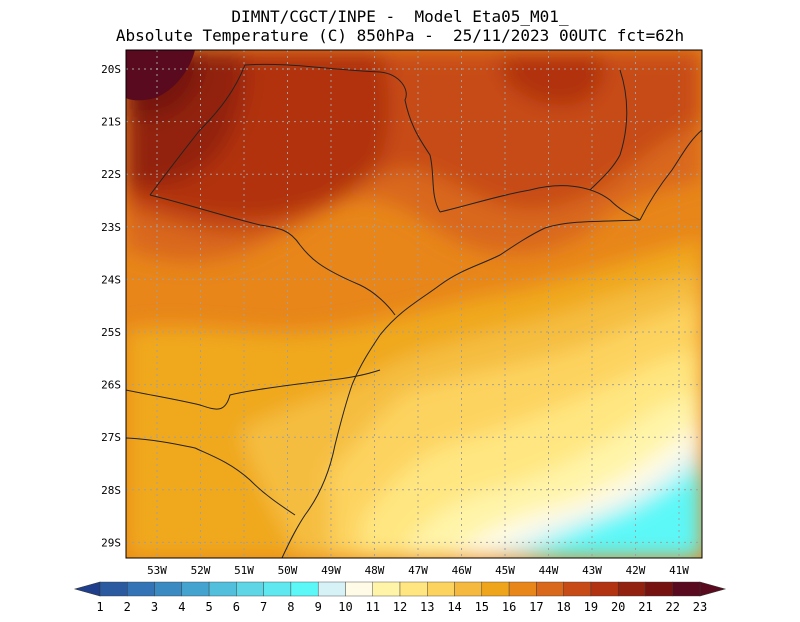 This screenshot has width=800, height=622. Describe the element at coordinates (201, 570) in the screenshot. I see `lon-label: 52W` at that location.